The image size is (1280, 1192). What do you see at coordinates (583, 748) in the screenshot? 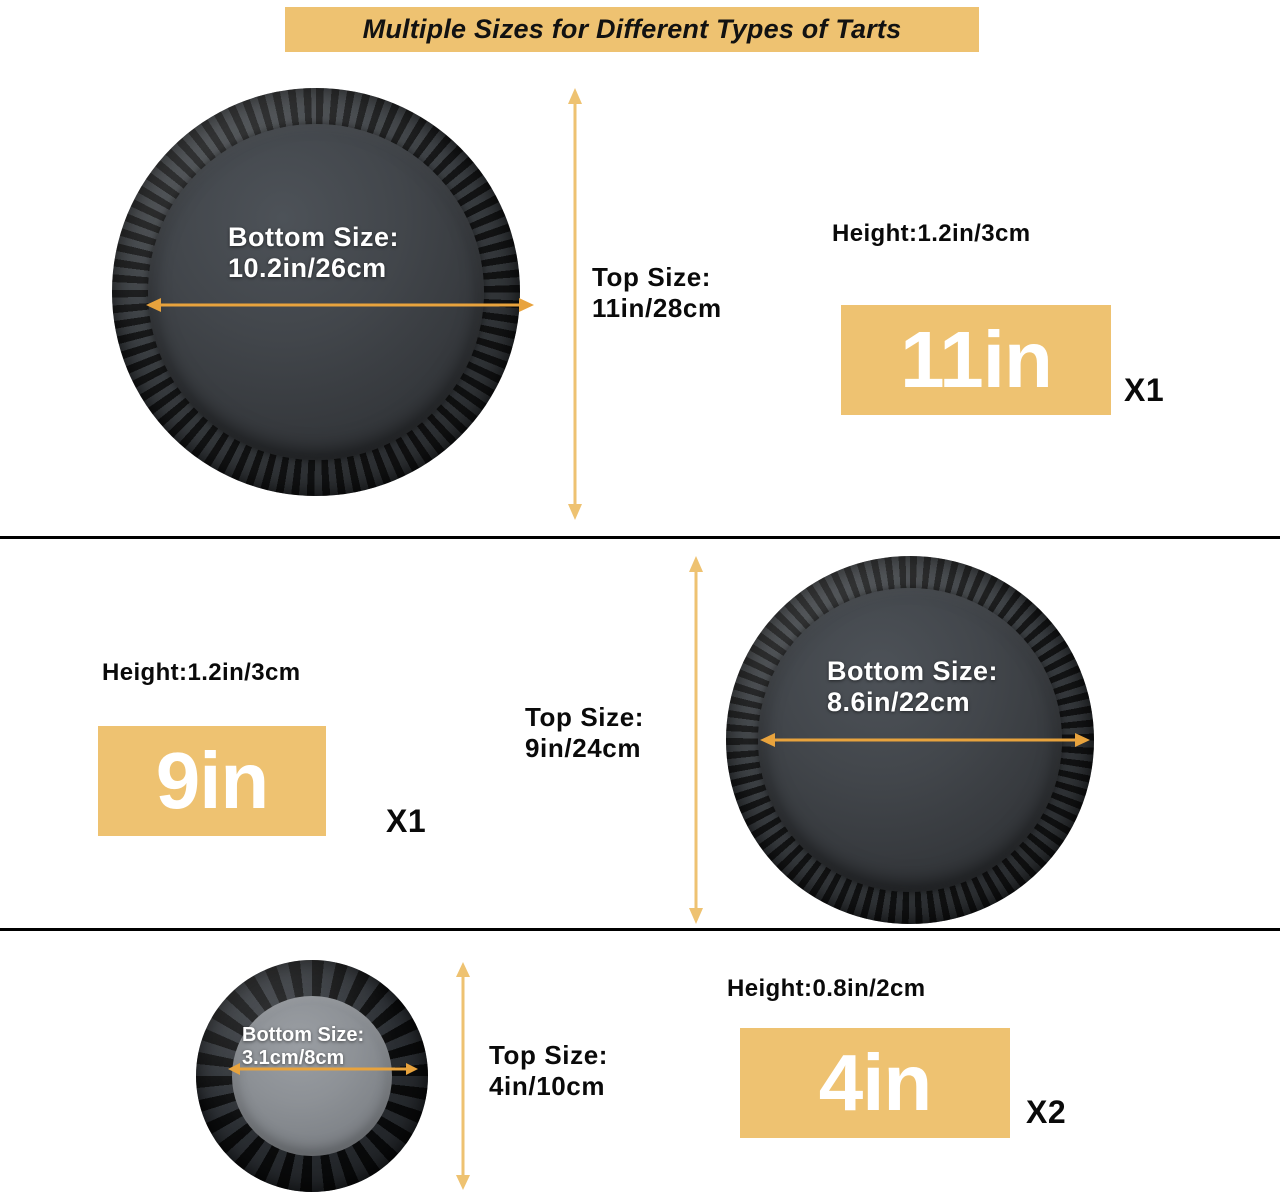
I see `top-size-value: 9in/24cm` at bounding box center [583, 748].